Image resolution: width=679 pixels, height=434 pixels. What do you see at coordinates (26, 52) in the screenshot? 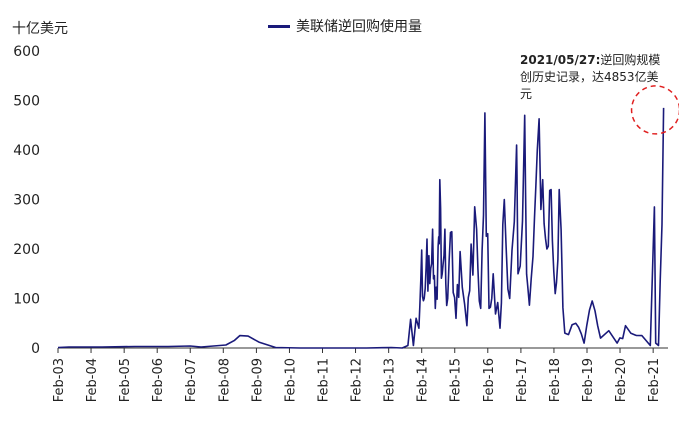
I see `y-tick-label: 600` at bounding box center [26, 52].